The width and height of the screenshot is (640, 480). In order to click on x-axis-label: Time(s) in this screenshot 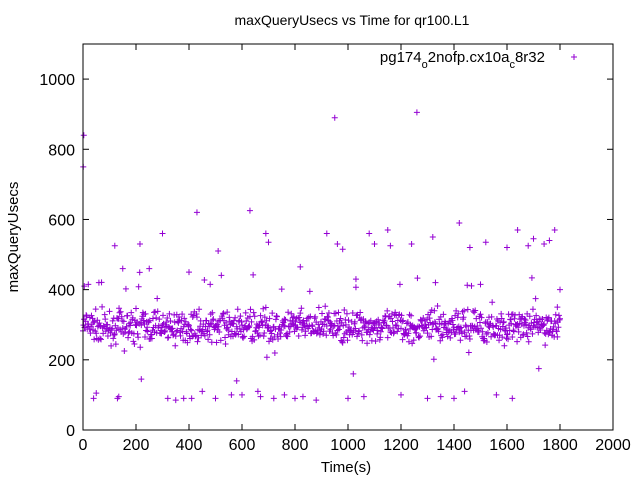, I will do `click(346, 467)`.